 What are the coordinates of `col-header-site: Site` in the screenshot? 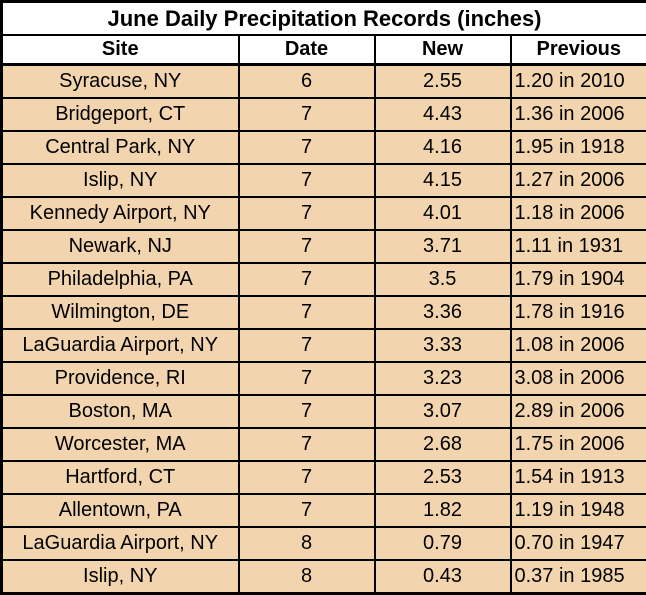 It's located at (120, 50).